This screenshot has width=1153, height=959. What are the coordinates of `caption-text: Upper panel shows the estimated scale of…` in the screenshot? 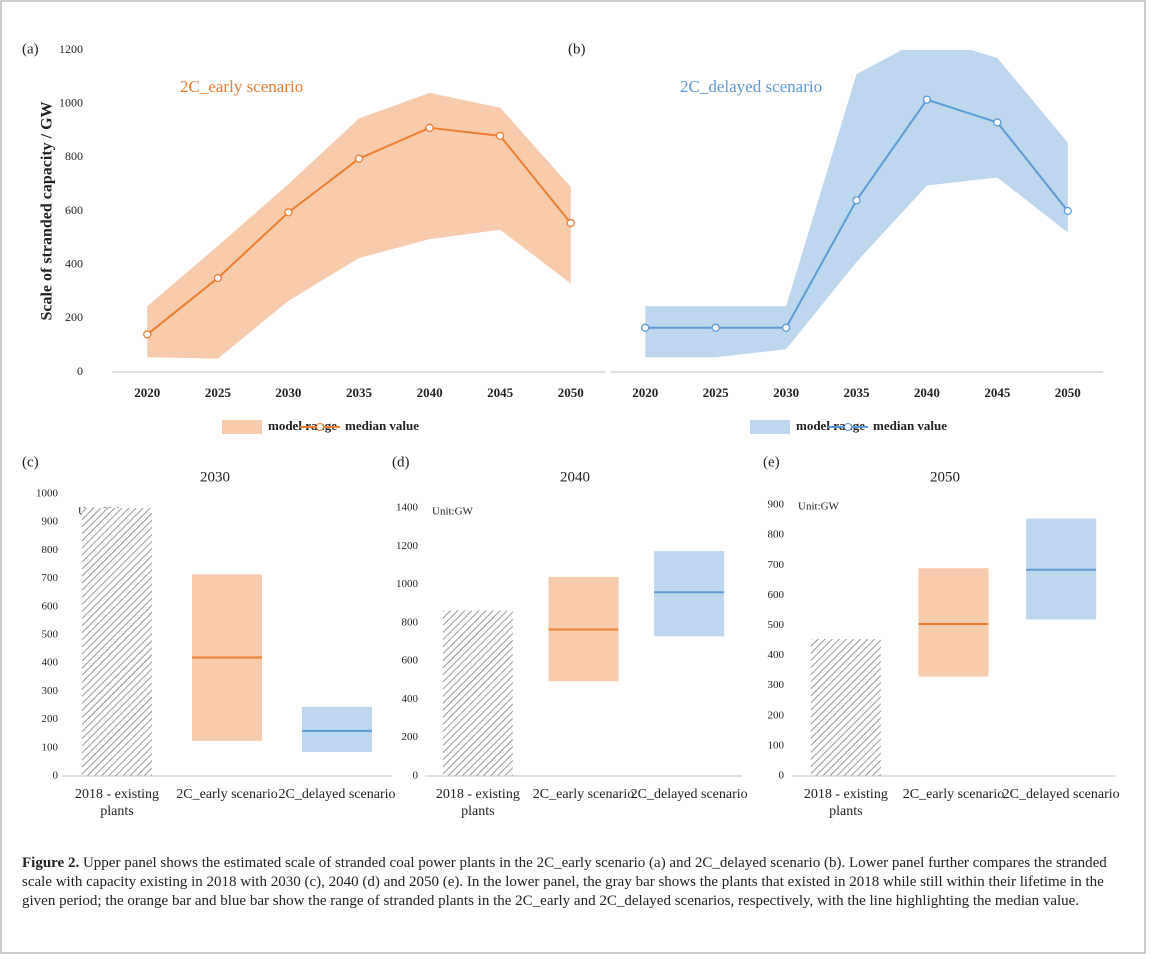 It's located at (564, 882).